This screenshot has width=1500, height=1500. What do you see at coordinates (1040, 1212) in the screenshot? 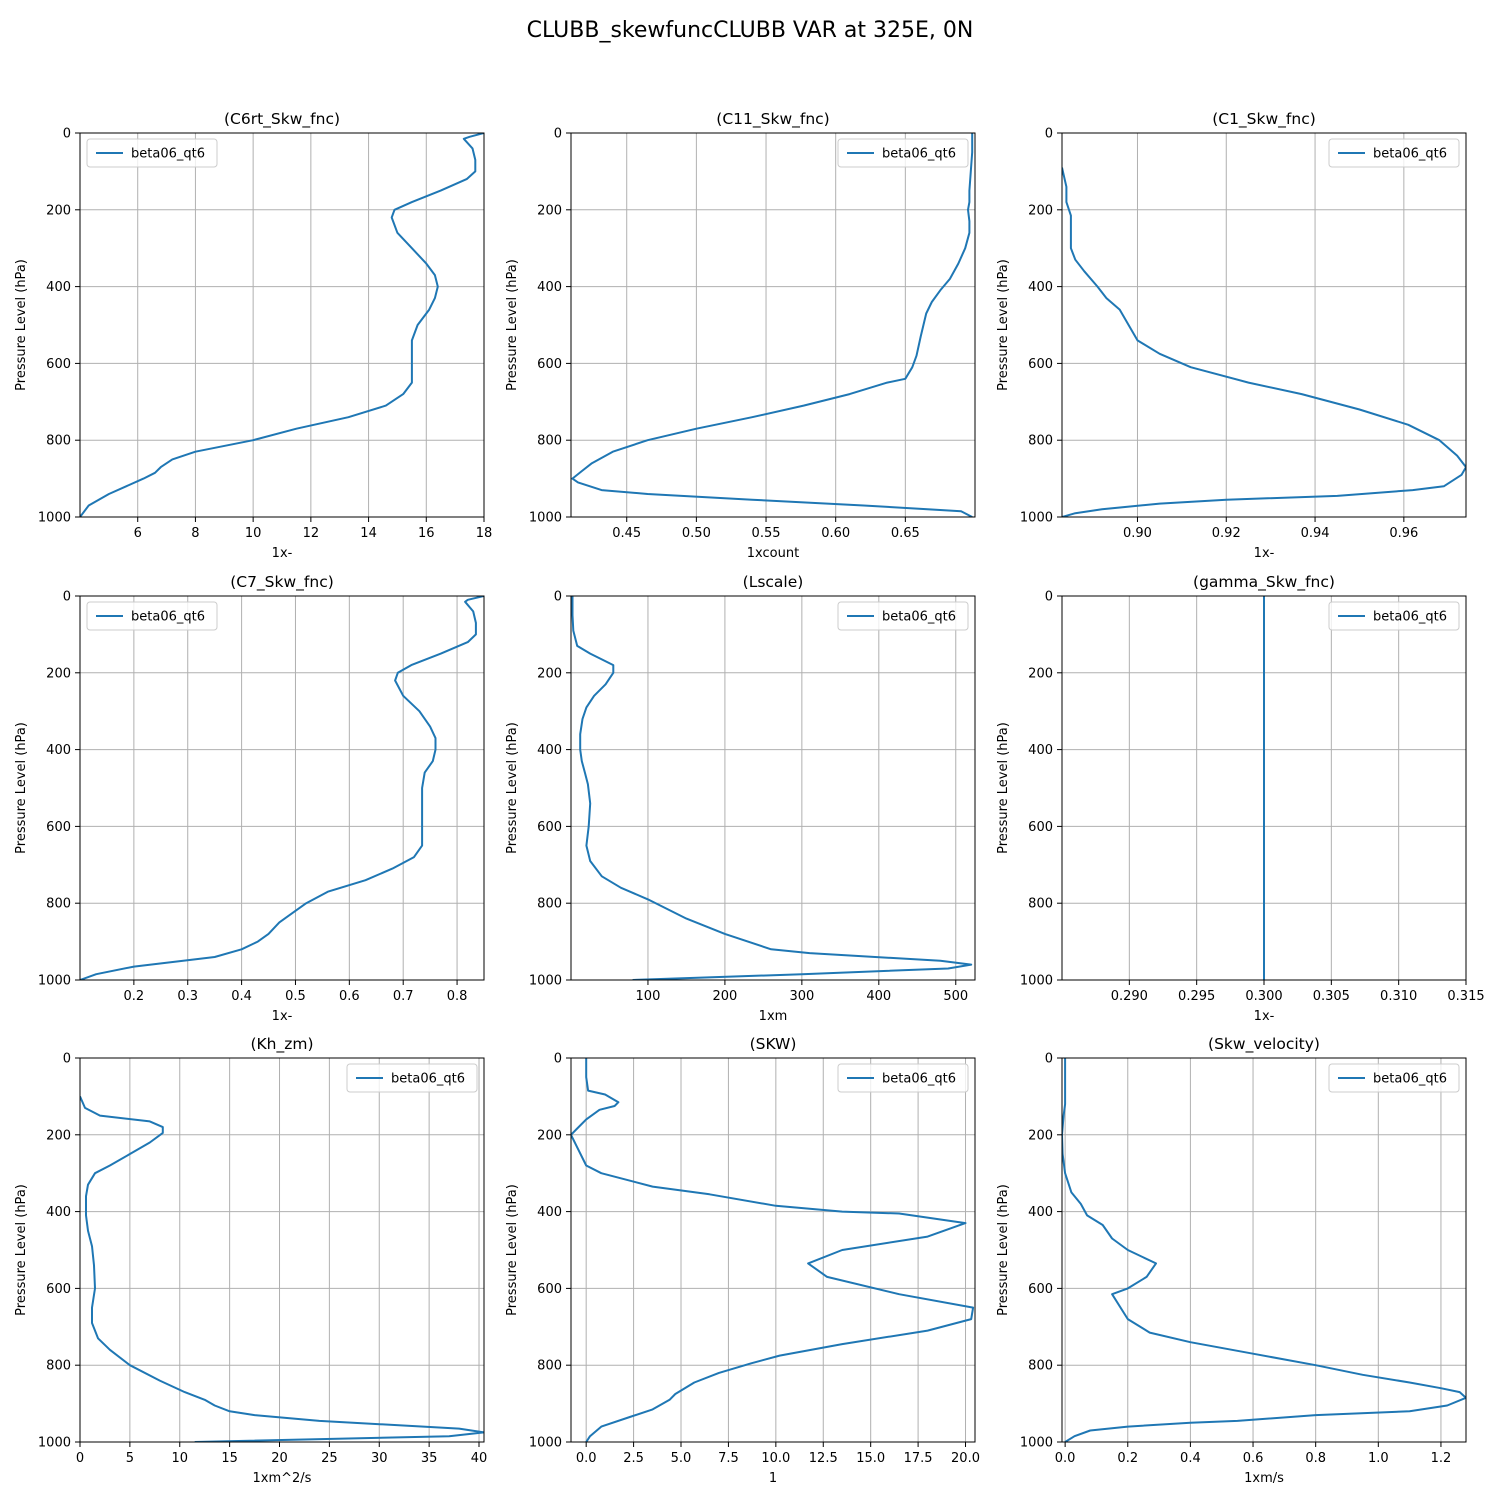
I see `y-tick-label: 400` at bounding box center [1040, 1212].